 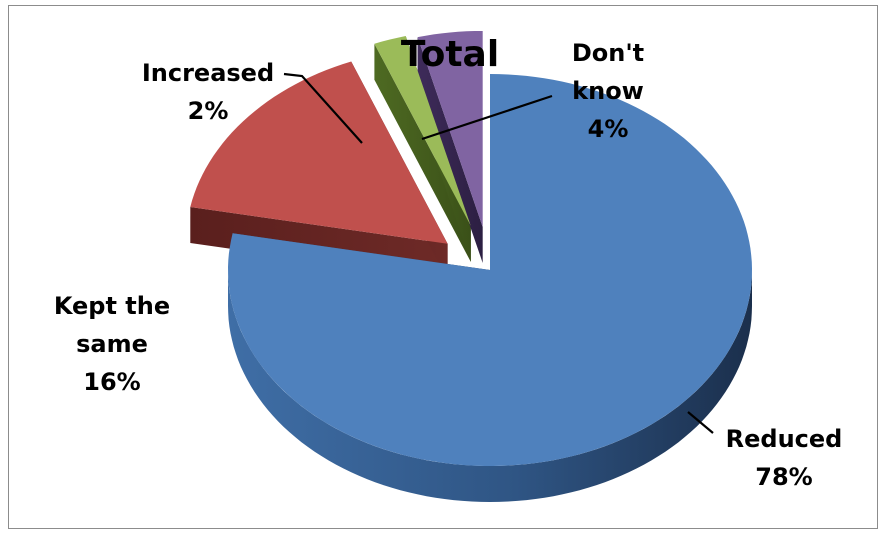 What do you see at coordinates (608, 129) in the screenshot?
I see `data-label-dont-know-line-2: 4%` at bounding box center [608, 129].